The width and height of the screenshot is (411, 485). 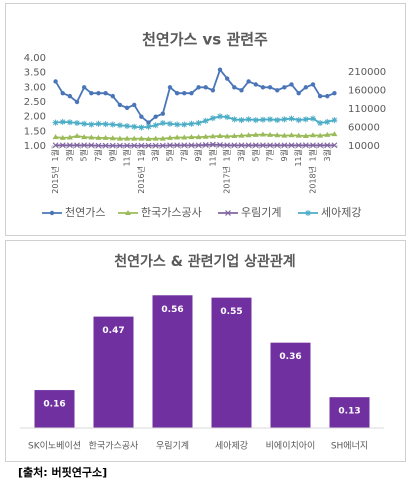 What do you see at coordinates (113, 331) in the screenshot?
I see `data-label: 0.47` at bounding box center [113, 331].